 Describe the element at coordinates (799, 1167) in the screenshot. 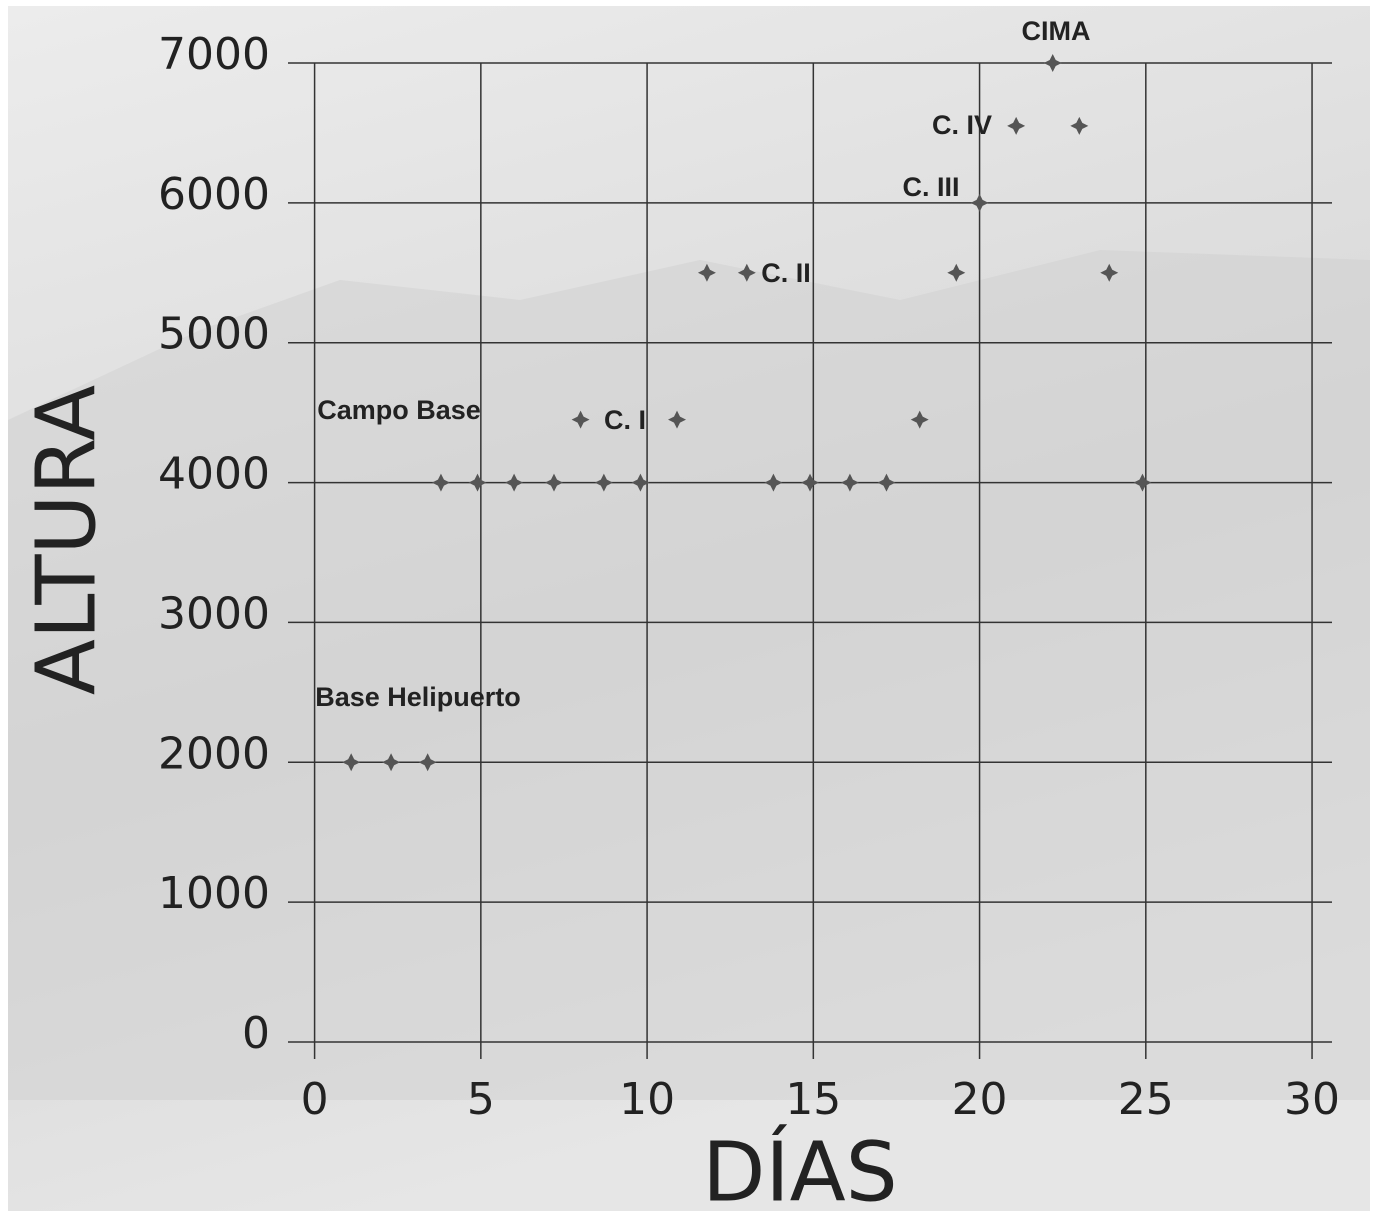

I see `x-axis-title: DÍAS` at that location.